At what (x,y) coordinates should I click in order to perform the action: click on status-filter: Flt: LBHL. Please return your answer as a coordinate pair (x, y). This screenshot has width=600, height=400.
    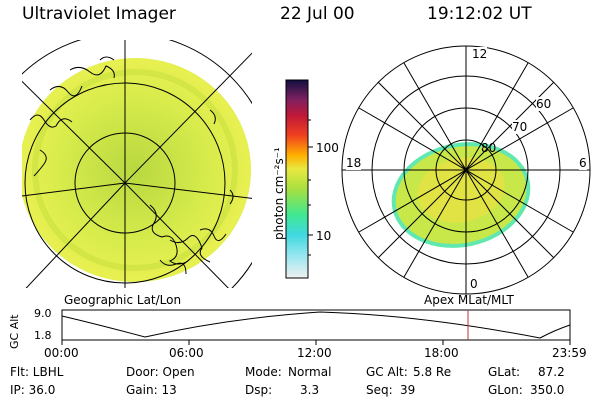
    Looking at the image, I should click on (37, 372).